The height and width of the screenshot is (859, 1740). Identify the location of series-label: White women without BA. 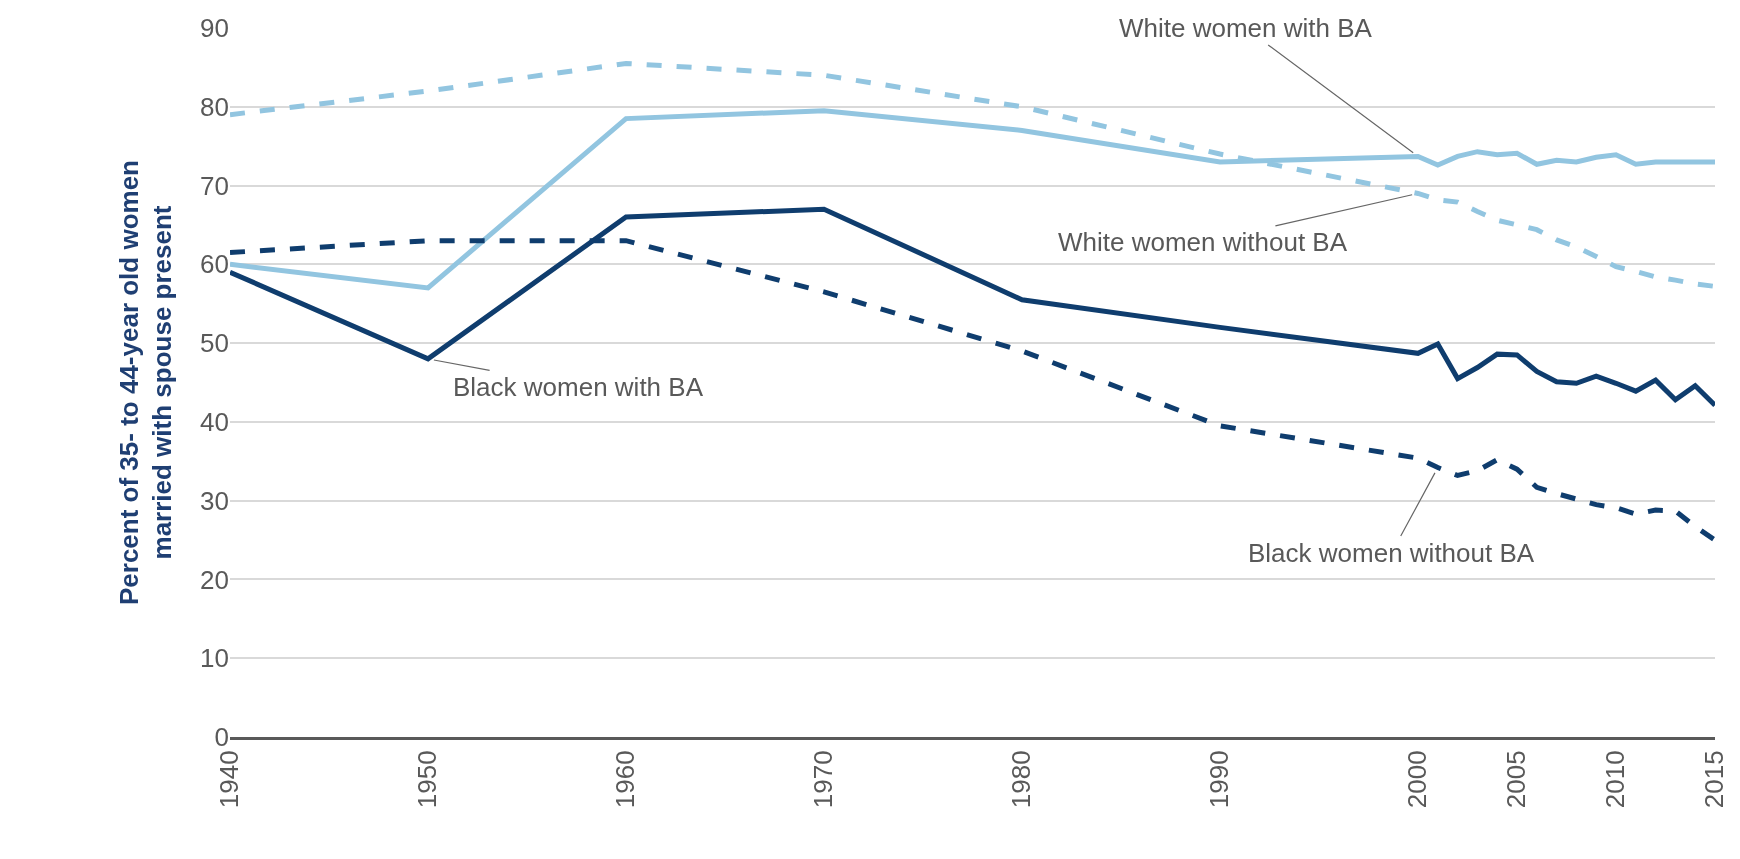
(1203, 242).